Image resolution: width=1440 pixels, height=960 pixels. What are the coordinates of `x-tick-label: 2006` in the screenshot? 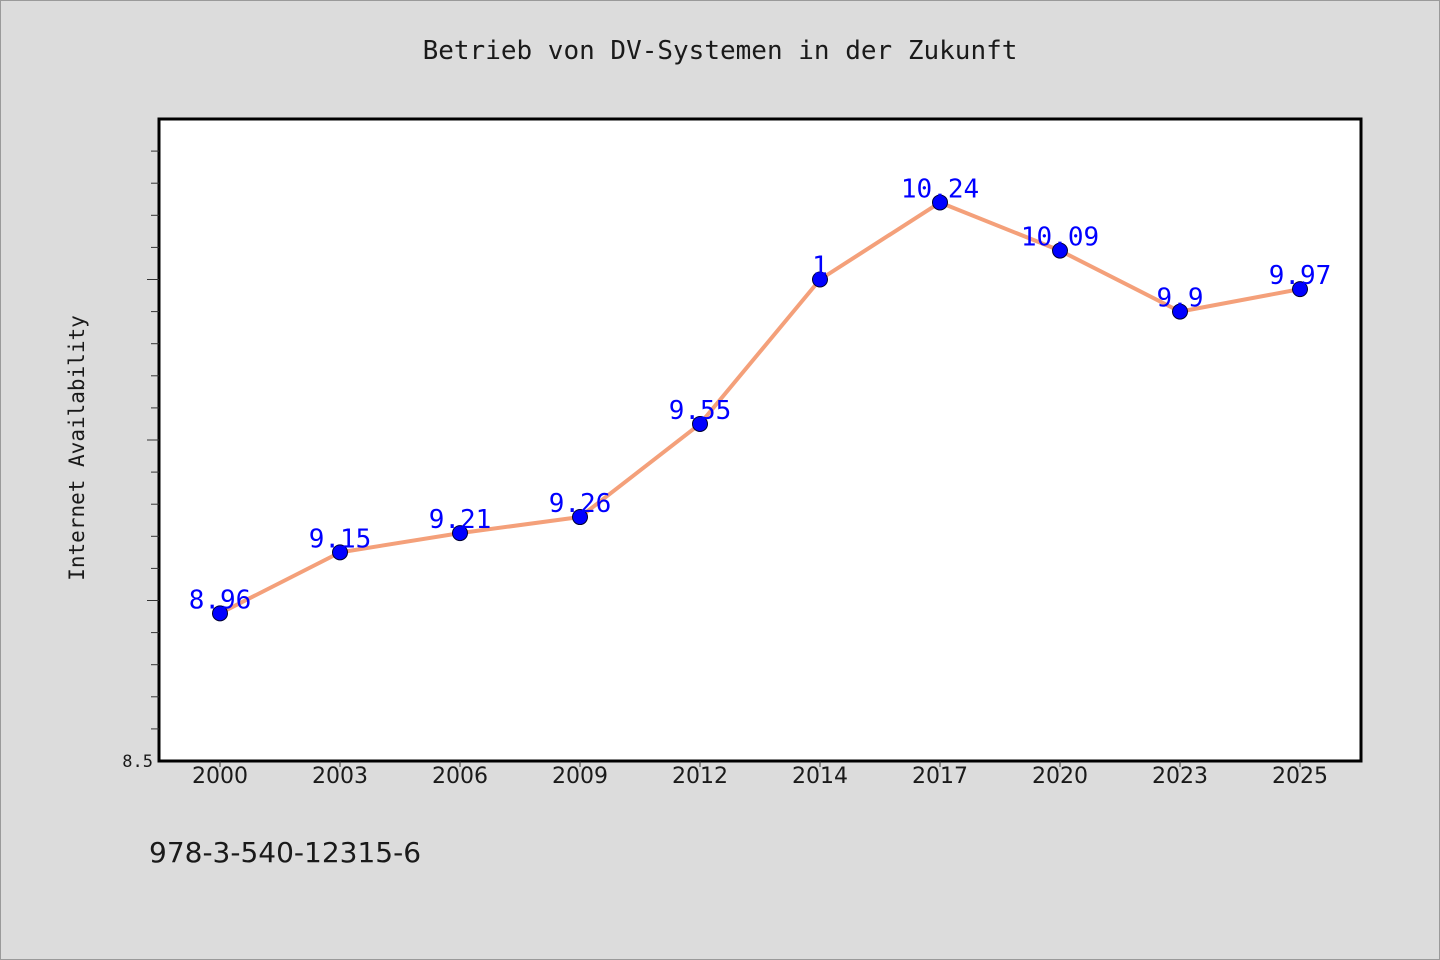 It's located at (460, 776).